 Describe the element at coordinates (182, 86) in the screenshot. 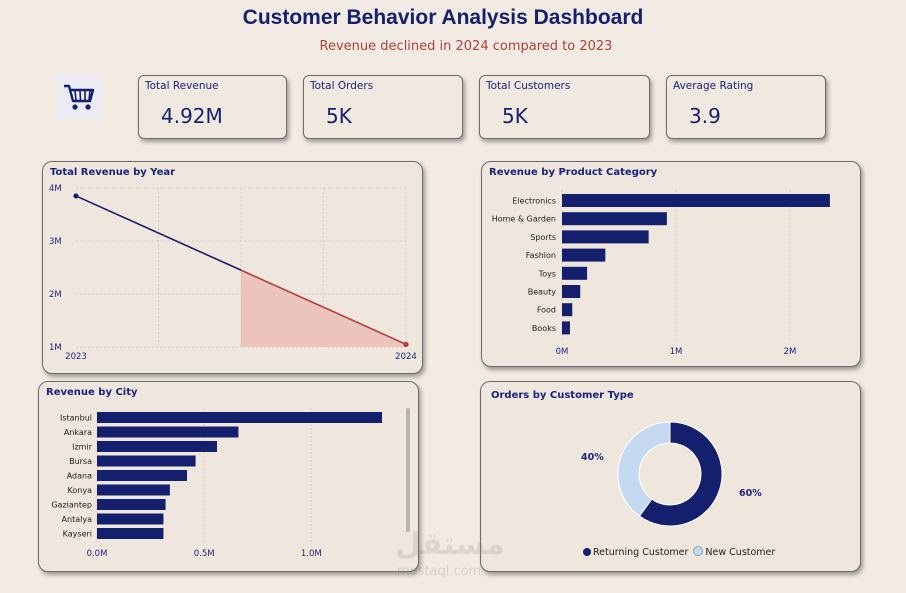

I see `kpi-label: Total Revenue` at that location.